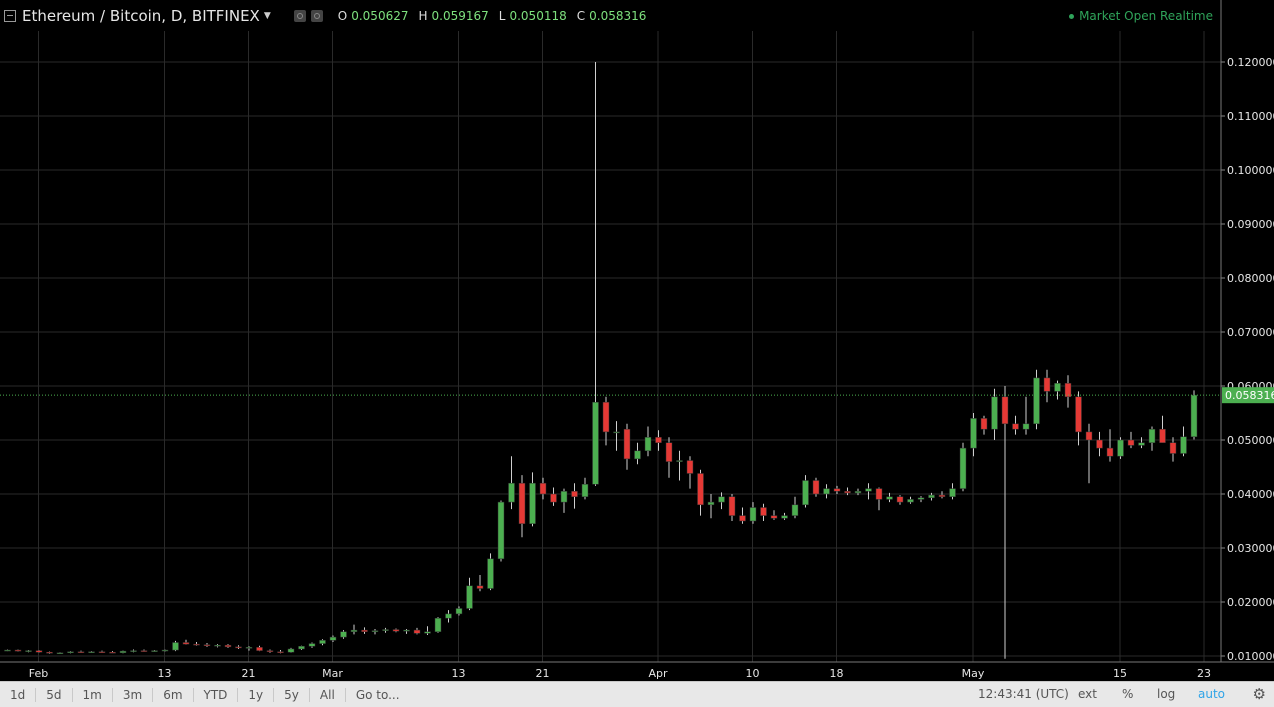 The image size is (1274, 707). I want to click on utc-clock: 12:43:41 (UTC), so click(1023, 694).